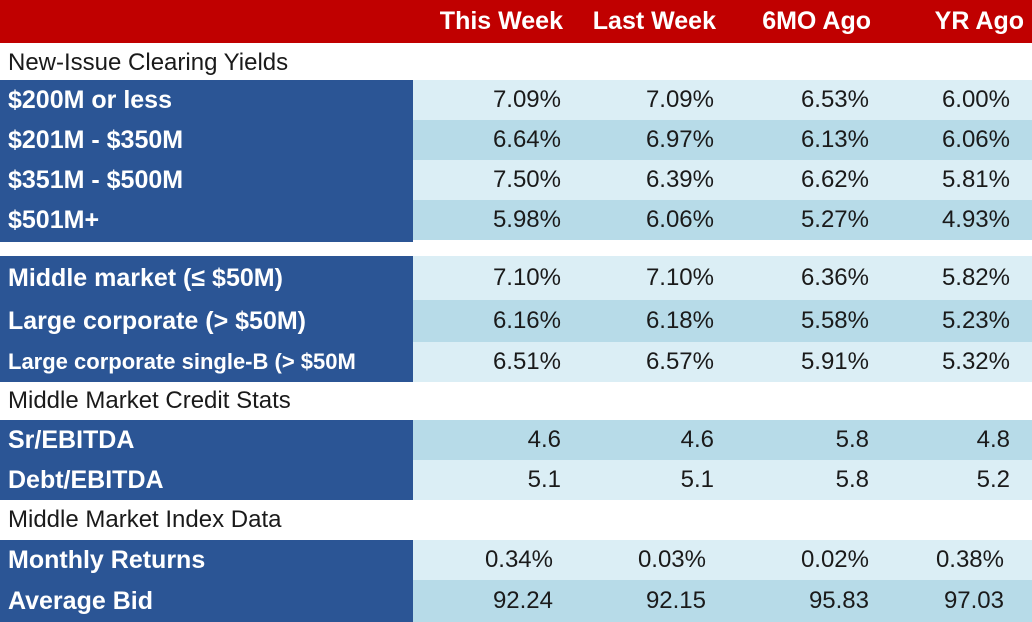 The height and width of the screenshot is (622, 1032). I want to click on row-label: $501M+, so click(206, 220).